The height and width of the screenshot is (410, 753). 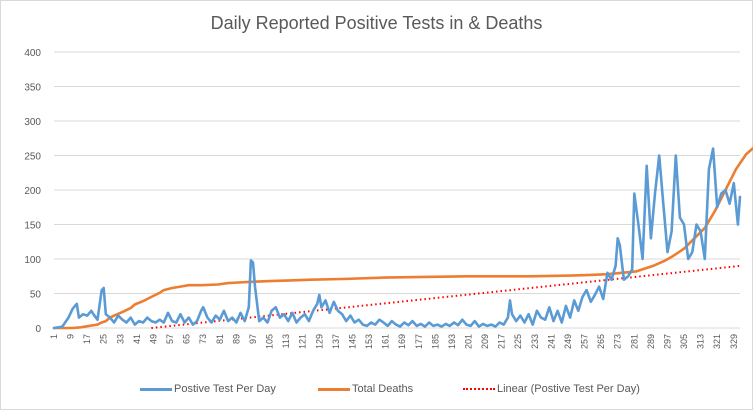 What do you see at coordinates (334, 389) in the screenshot?
I see `legend-swatch-total-deaths` at bounding box center [334, 389].